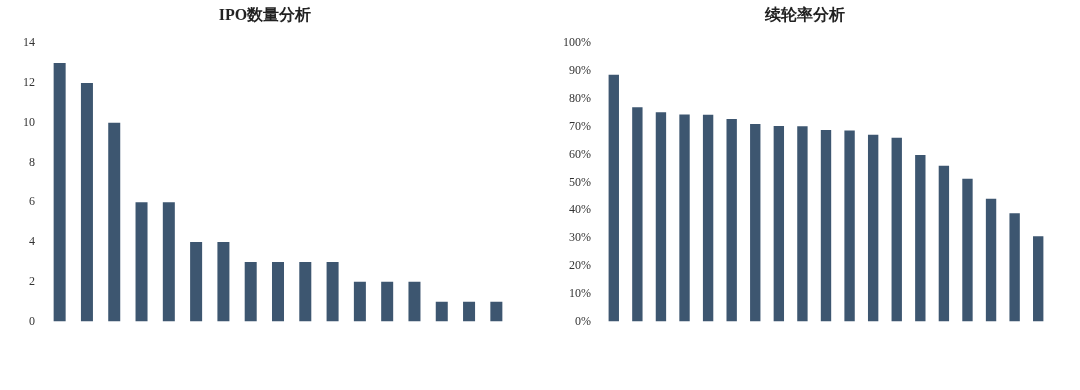 The image size is (1080, 390). I want to click on y-tick-label: 6, so click(32, 201).